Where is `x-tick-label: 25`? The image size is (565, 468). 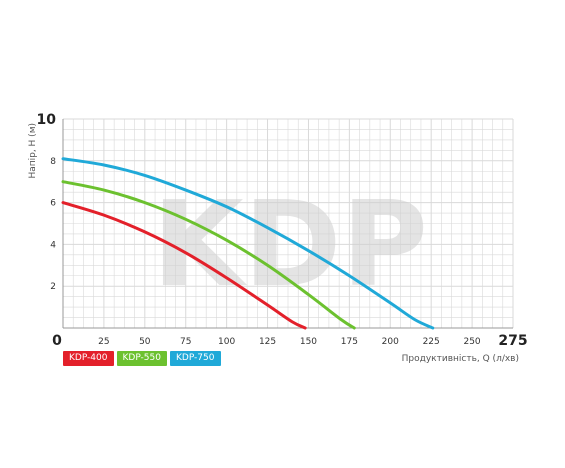 x-tick-label: 25 is located at coordinates (103, 342).